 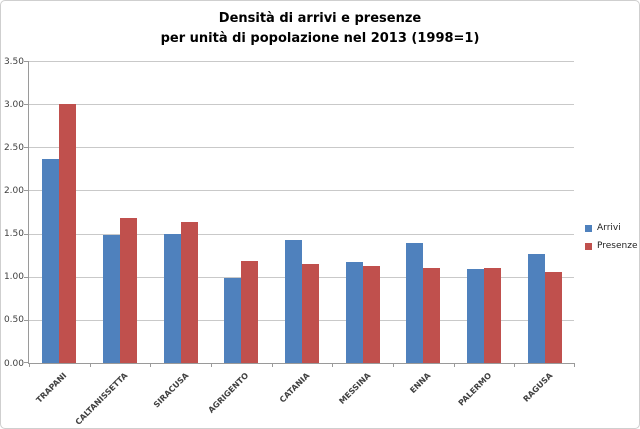 I want to click on gridline-2.50, so click(x=301, y=148).